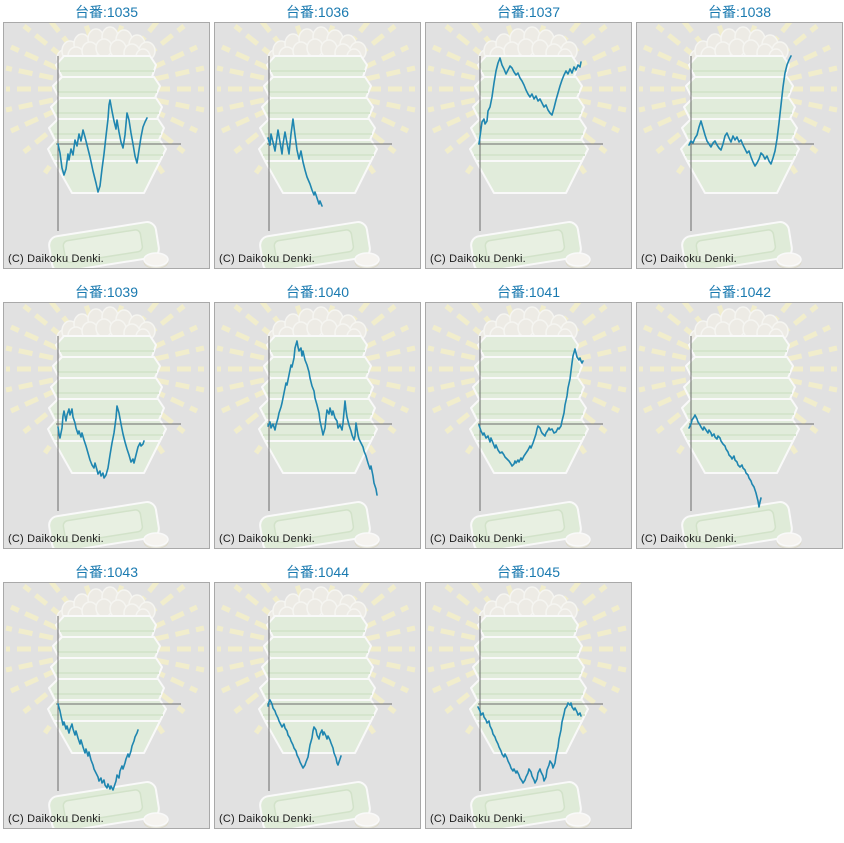  Describe the element at coordinates (106, 572) in the screenshot. I see `machine-title-link: 台番:1043` at that location.